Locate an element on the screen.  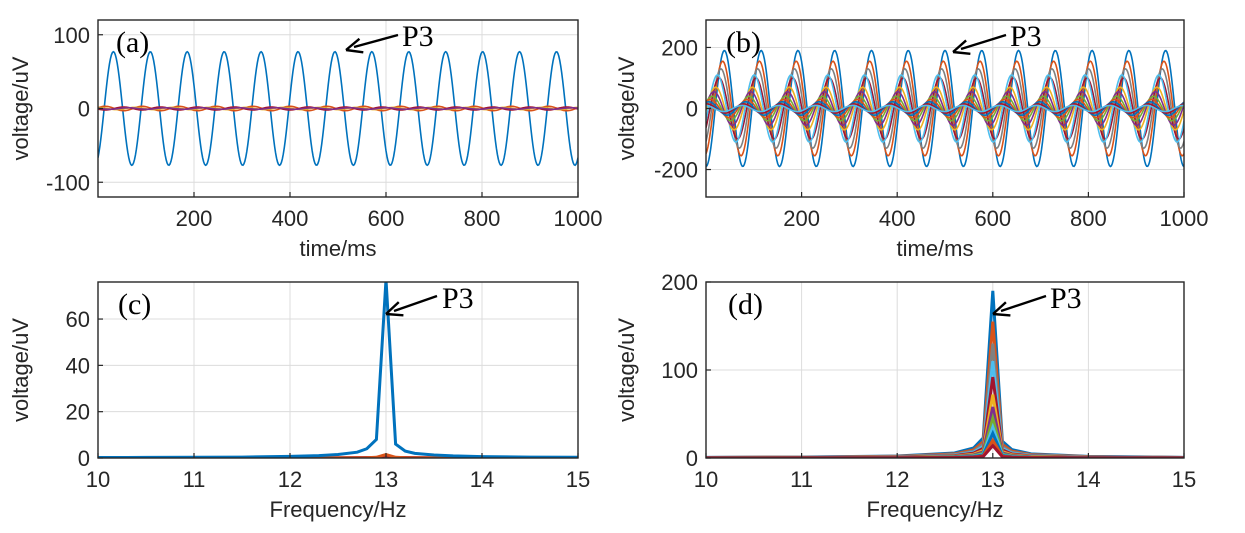
axes-frame is located at coordinates (338, 370).